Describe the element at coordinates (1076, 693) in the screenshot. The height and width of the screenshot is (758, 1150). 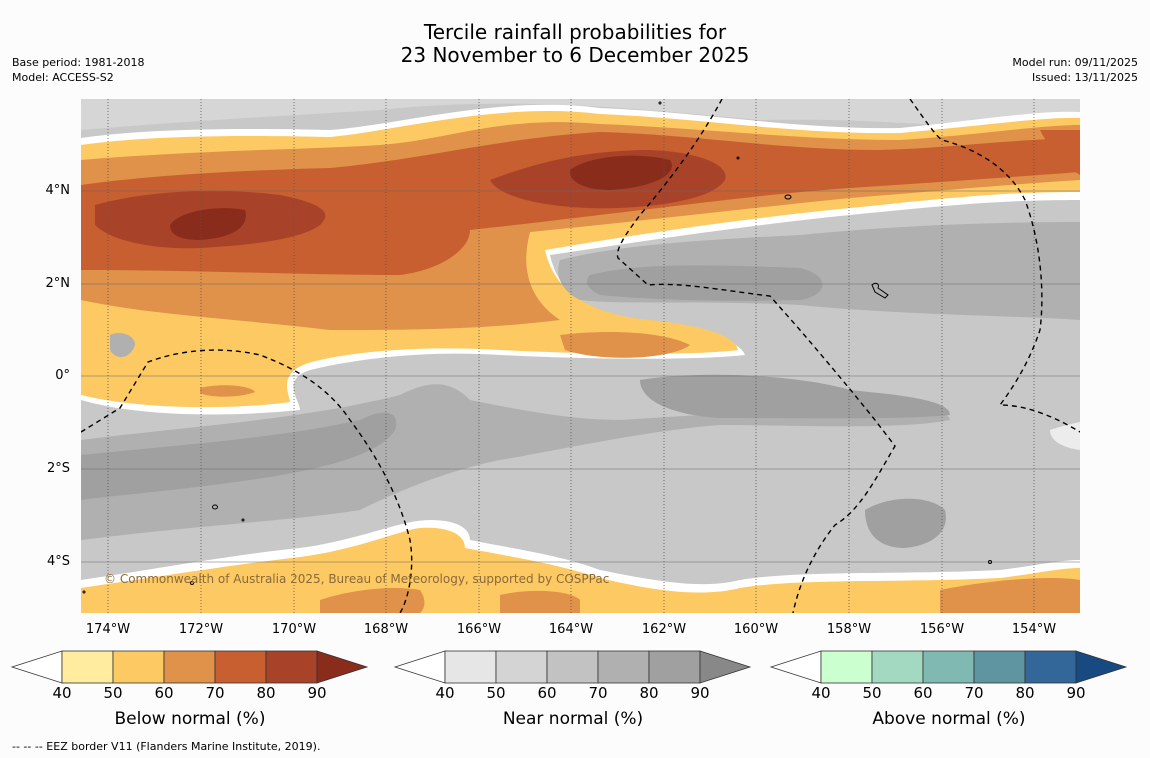
I see `cbar-above-tick-90: 90` at that location.